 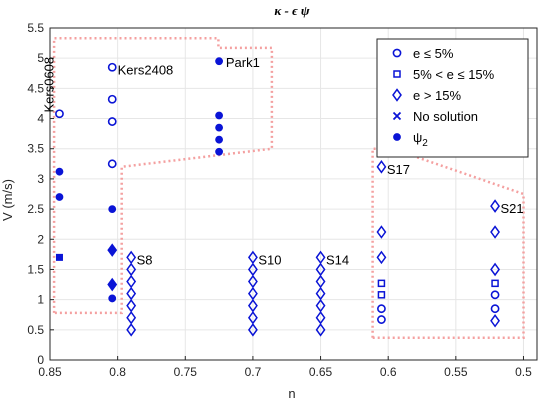 I want to click on x-tick-label: 0.8, so click(x=117, y=372).